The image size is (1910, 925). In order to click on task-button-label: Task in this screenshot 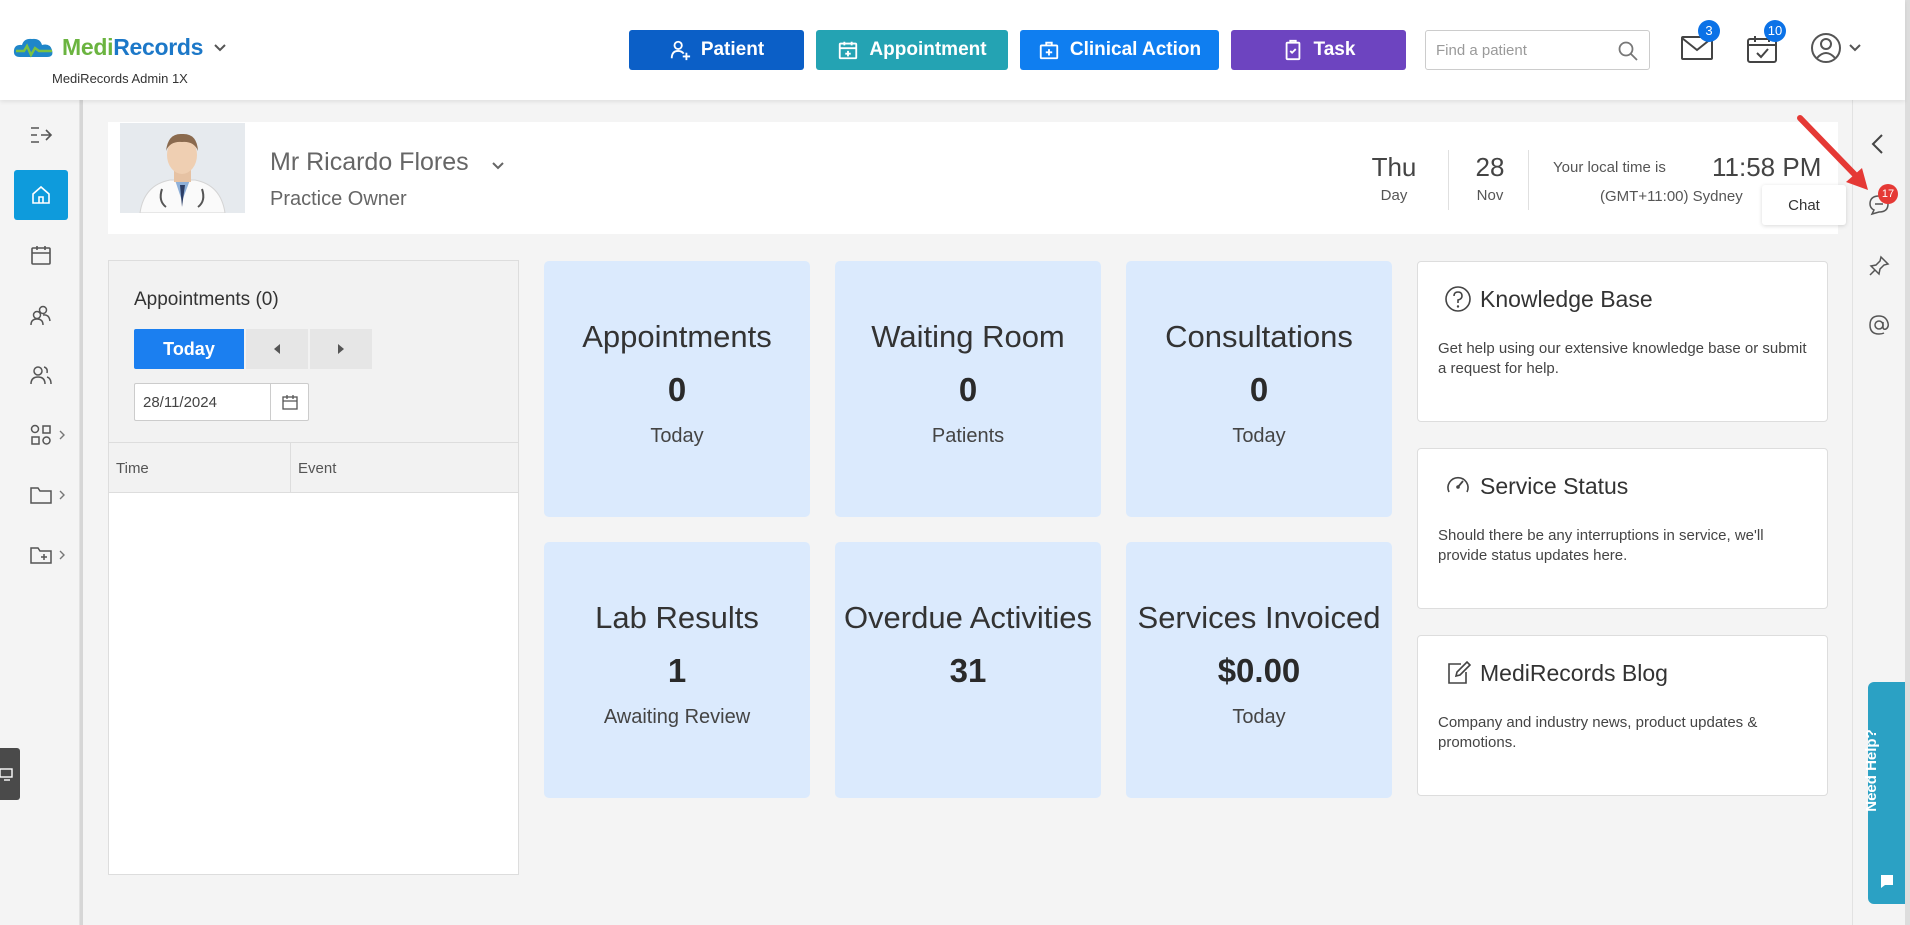, I will do `click(1334, 49)`.